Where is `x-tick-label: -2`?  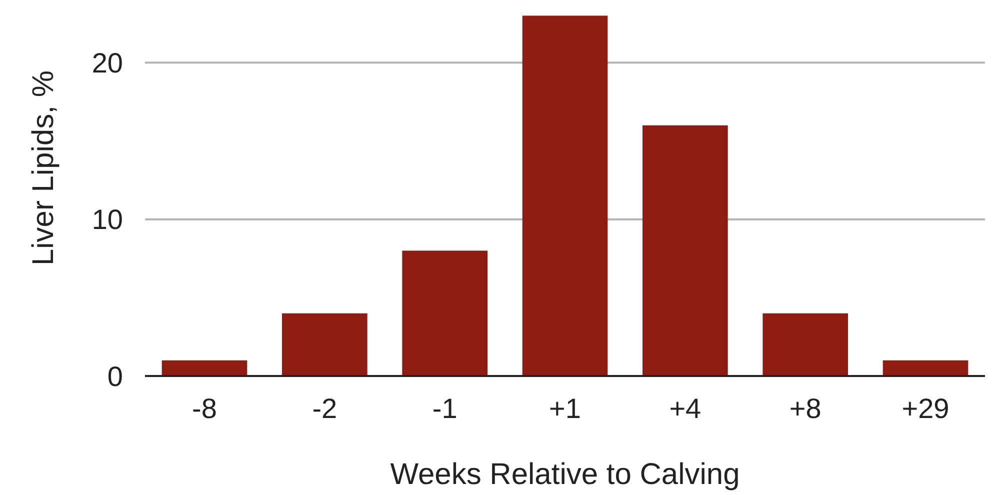
x-tick-label: -2 is located at coordinates (325, 408).